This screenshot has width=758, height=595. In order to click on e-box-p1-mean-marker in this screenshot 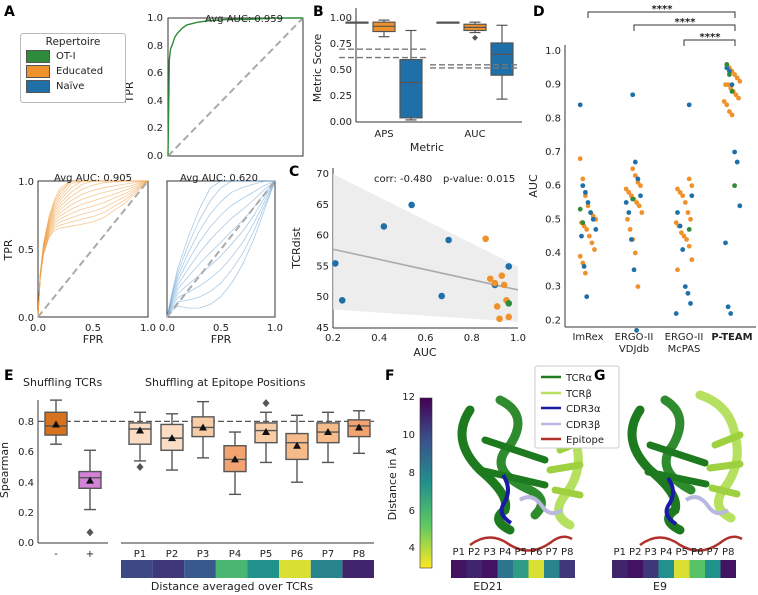, I will do `click(140, 430)`.